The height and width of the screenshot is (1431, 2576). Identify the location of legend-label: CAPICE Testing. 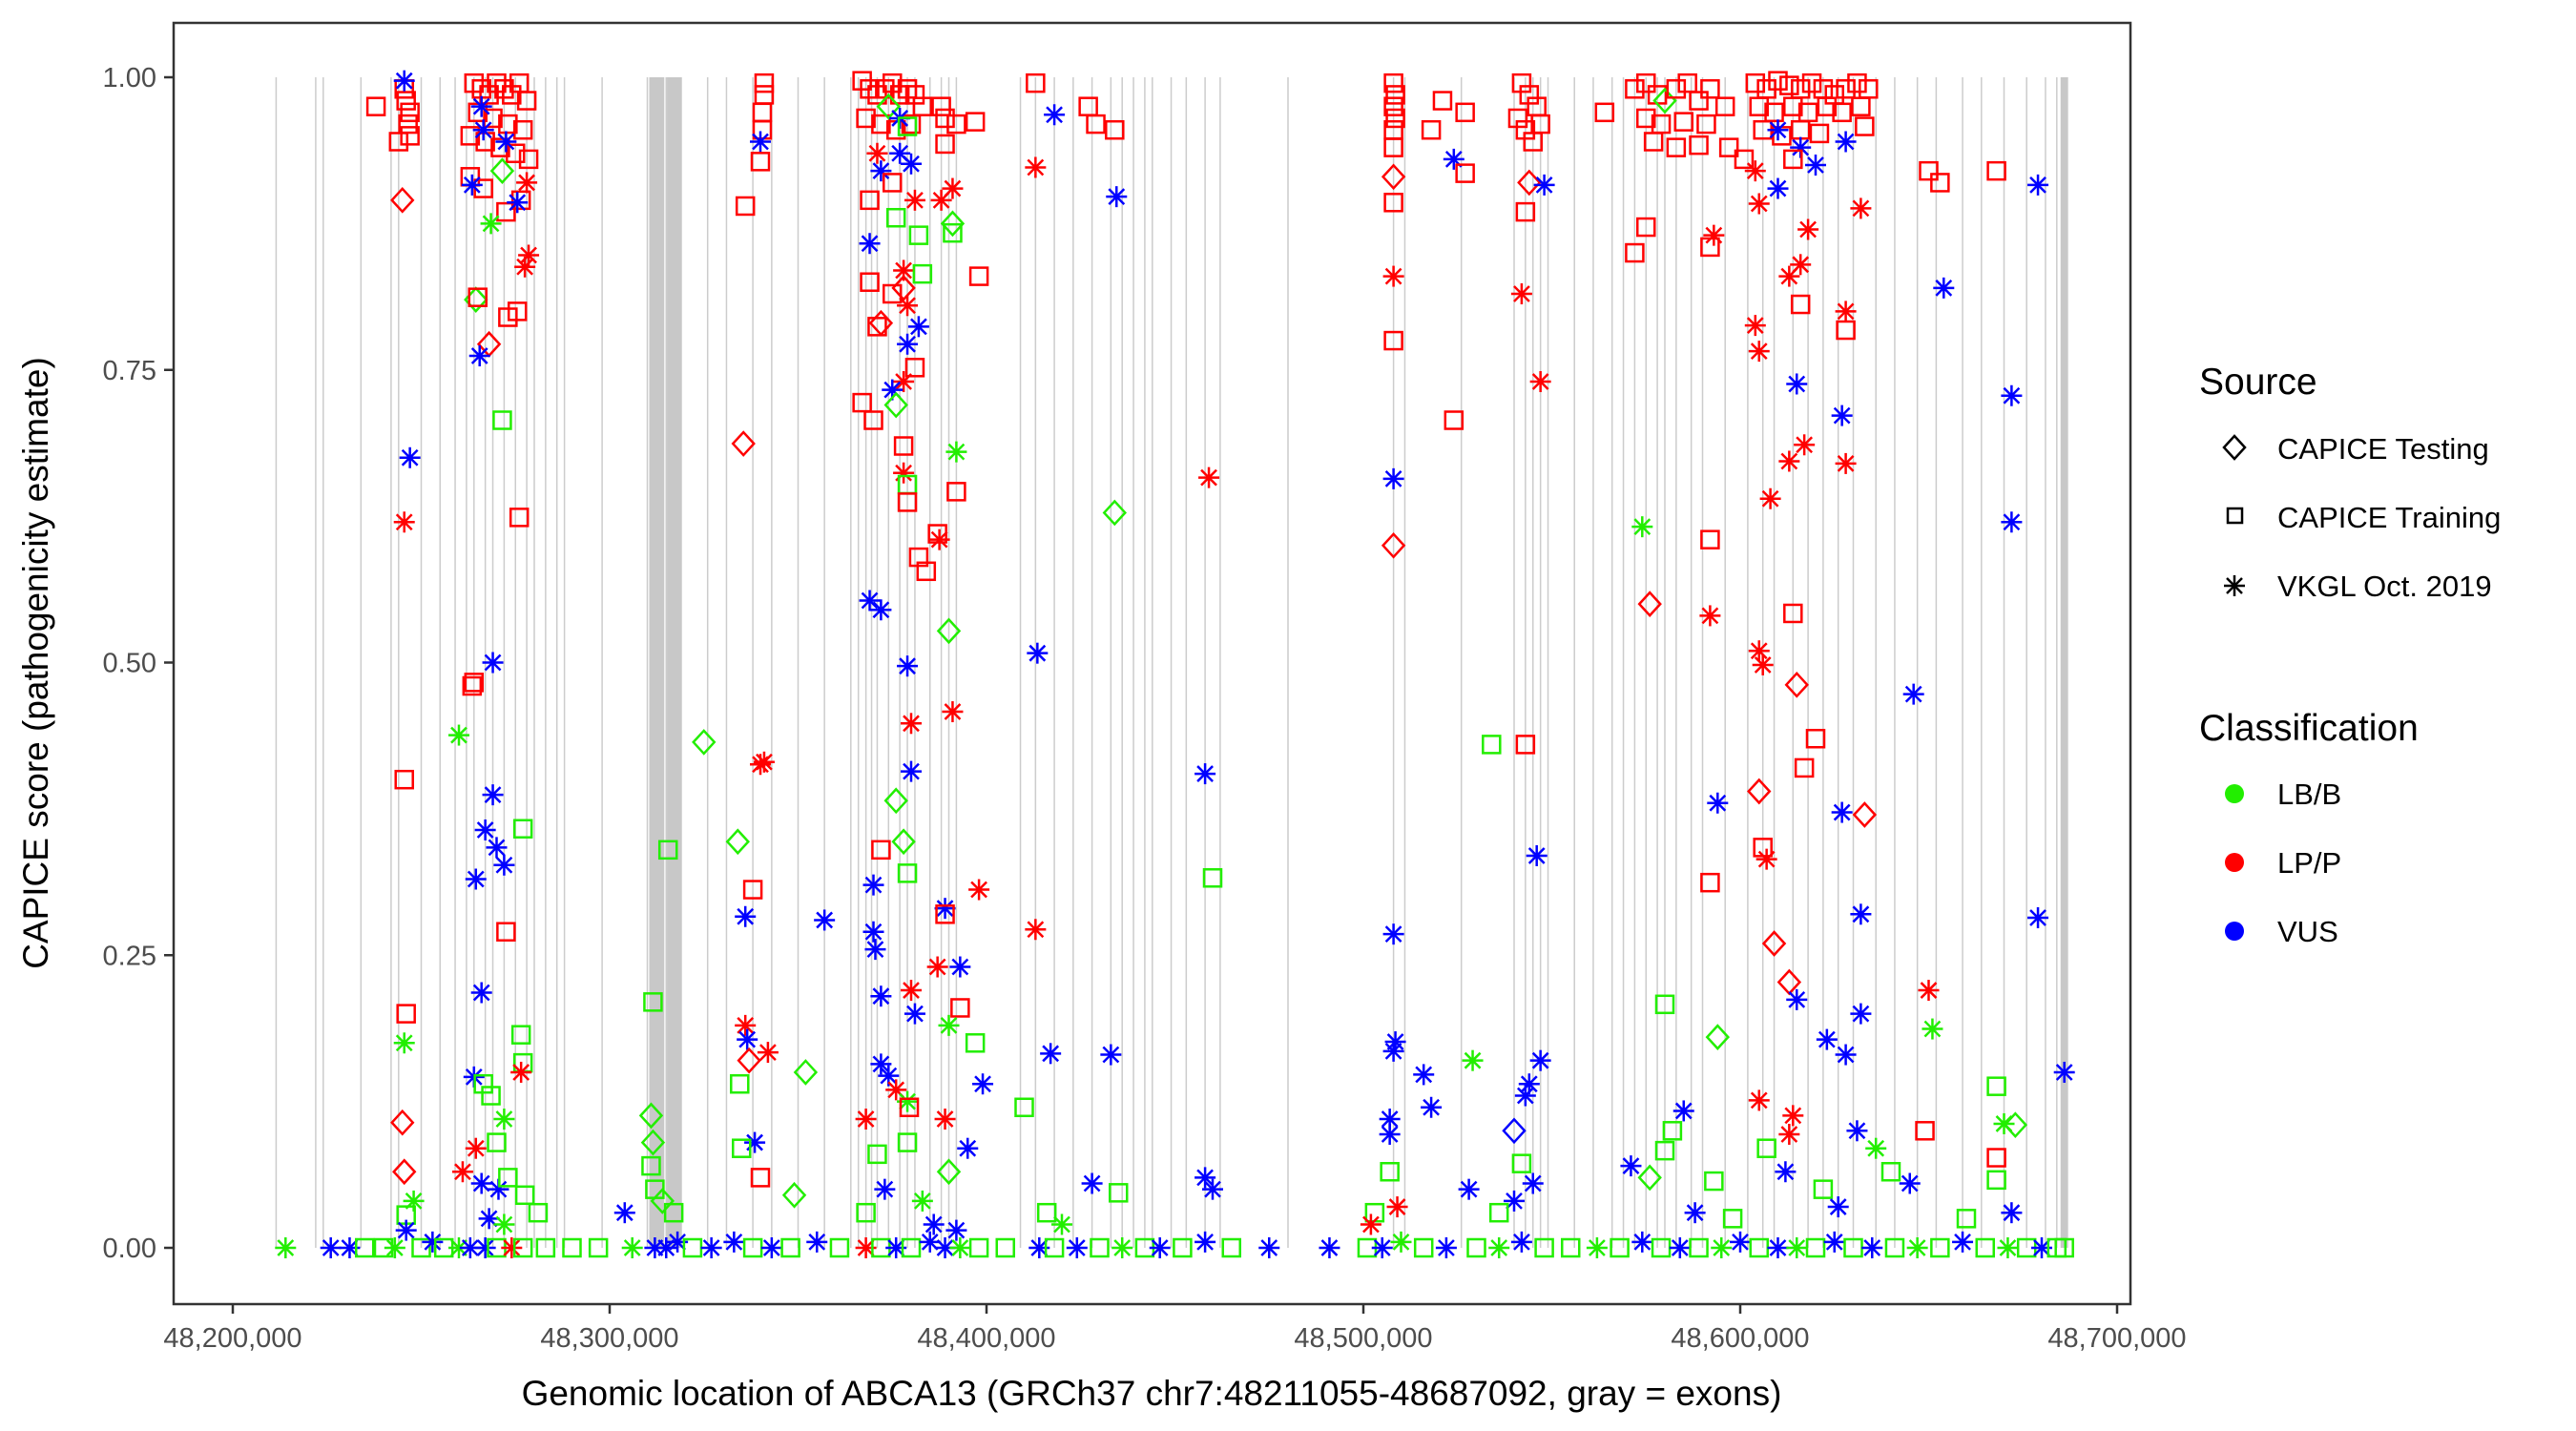
(2383, 449).